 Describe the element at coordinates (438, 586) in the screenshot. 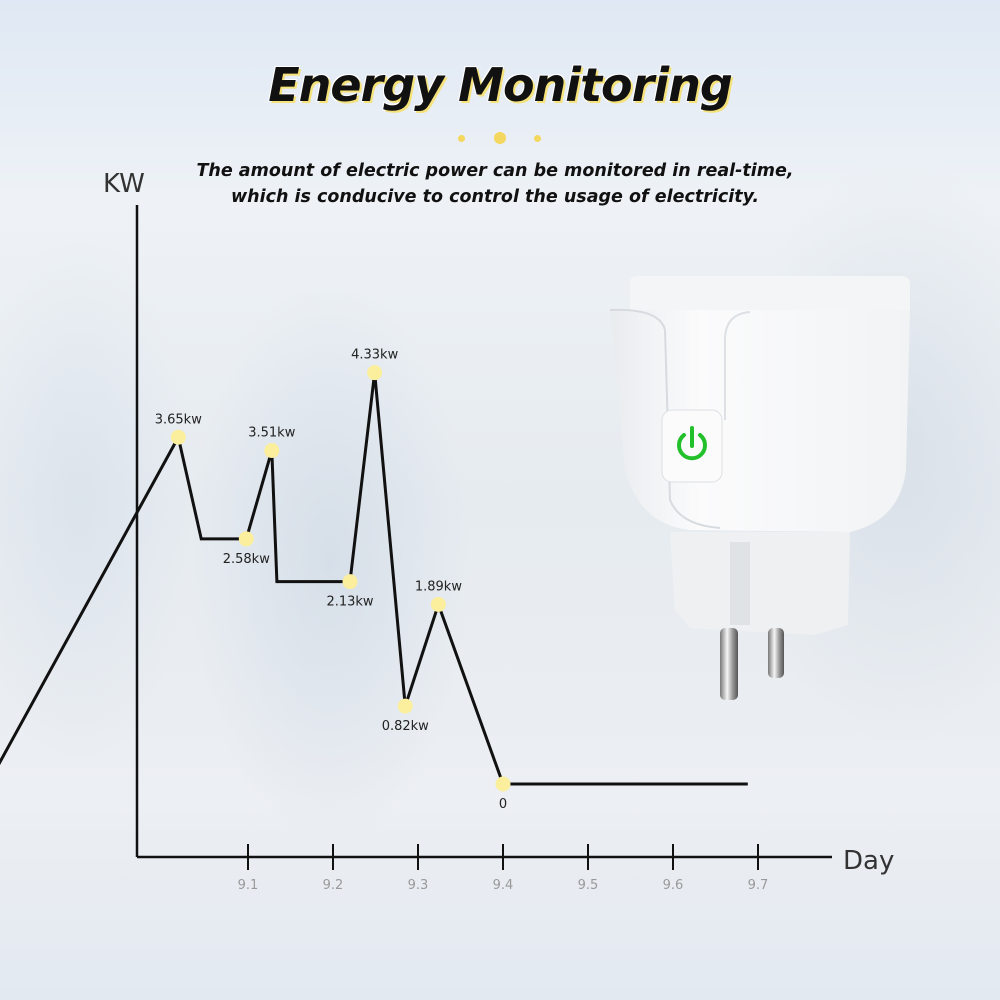

I see `data-label: 1.89kw` at that location.